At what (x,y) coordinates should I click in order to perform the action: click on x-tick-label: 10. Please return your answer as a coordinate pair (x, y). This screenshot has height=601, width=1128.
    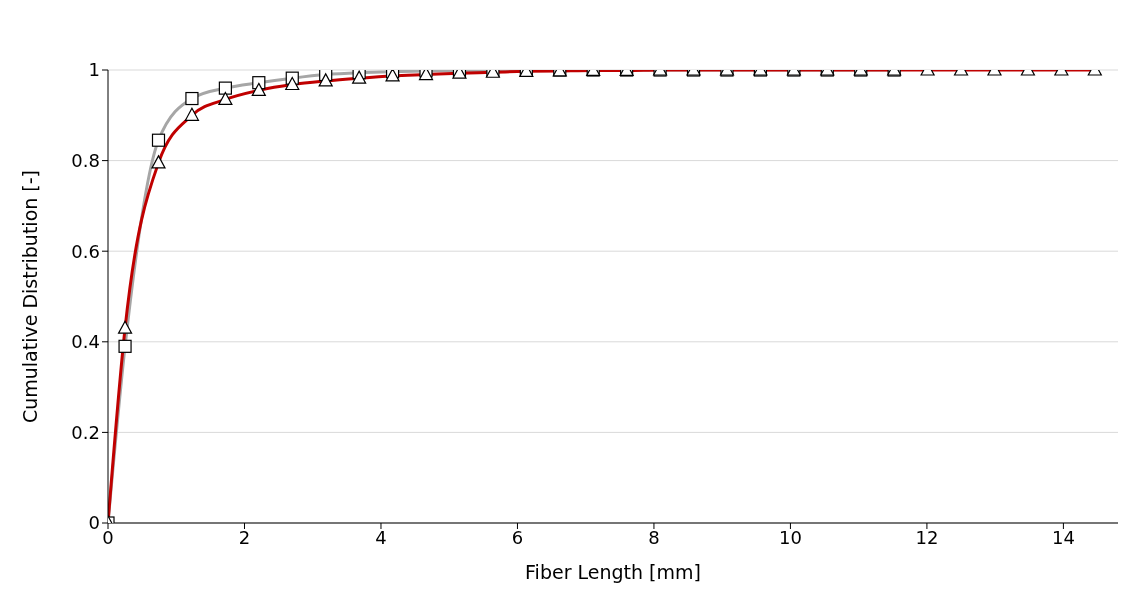
    Looking at the image, I should click on (790, 537).